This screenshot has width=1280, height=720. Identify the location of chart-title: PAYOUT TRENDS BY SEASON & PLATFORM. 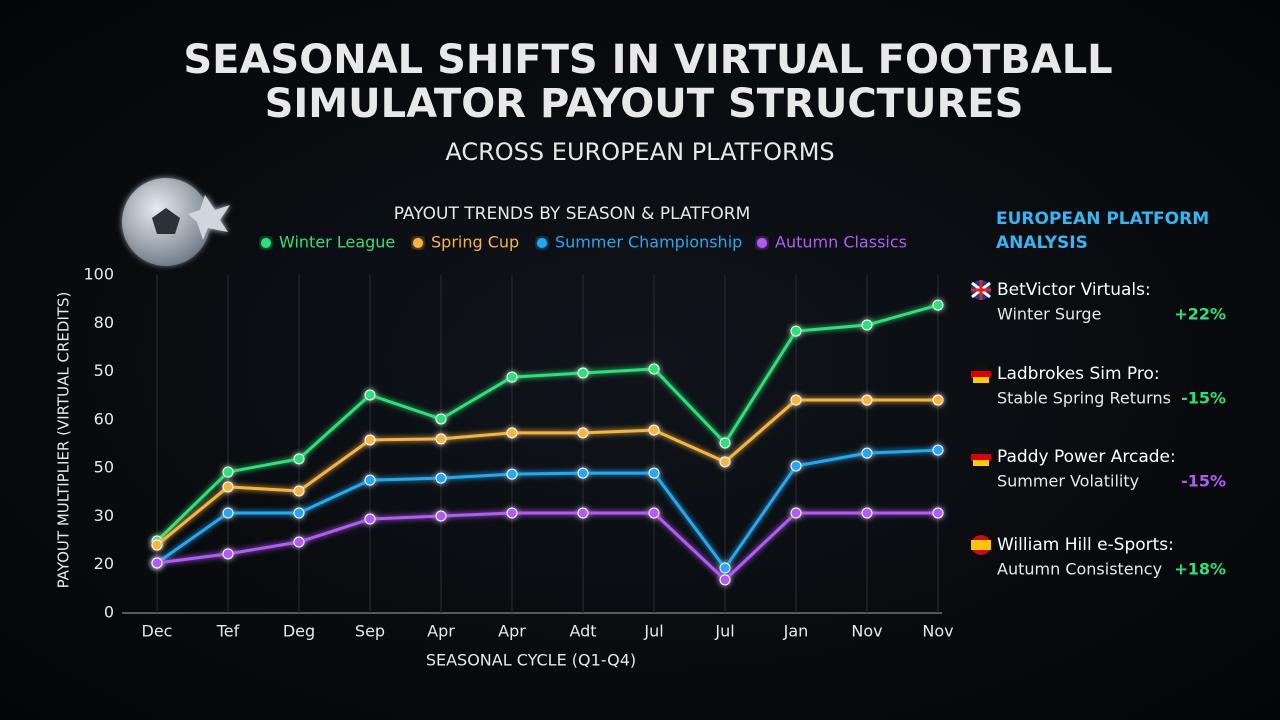
(572, 214).